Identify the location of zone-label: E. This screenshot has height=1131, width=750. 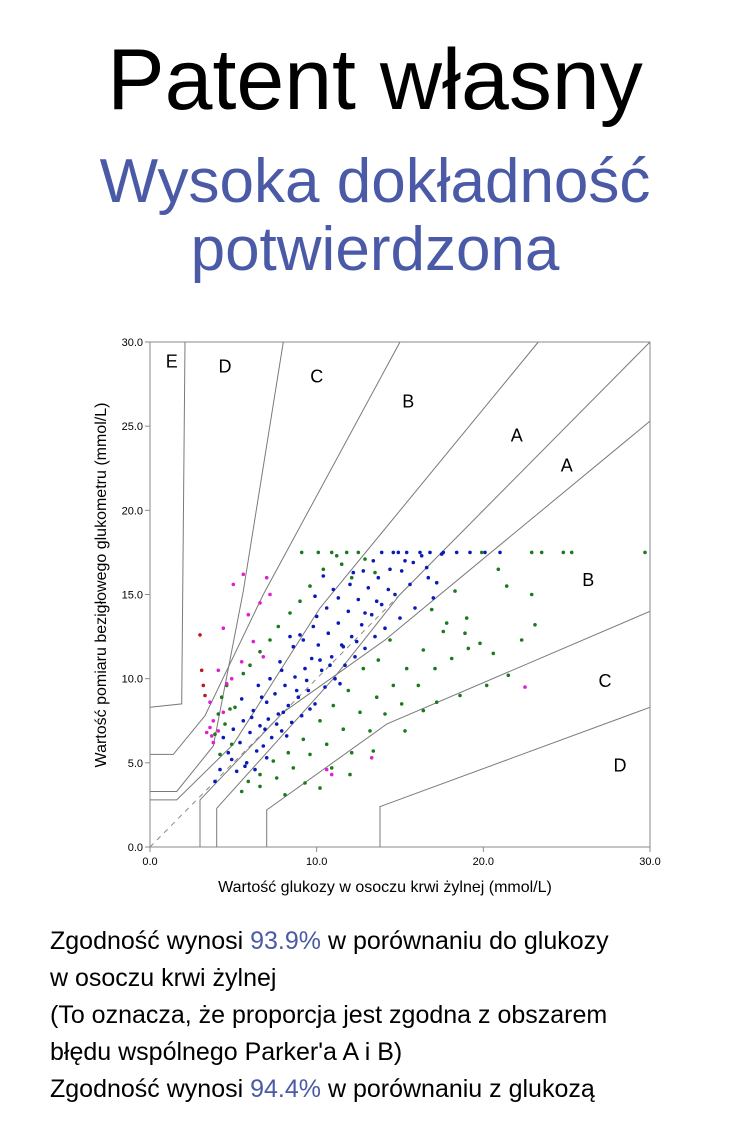
(172, 361).